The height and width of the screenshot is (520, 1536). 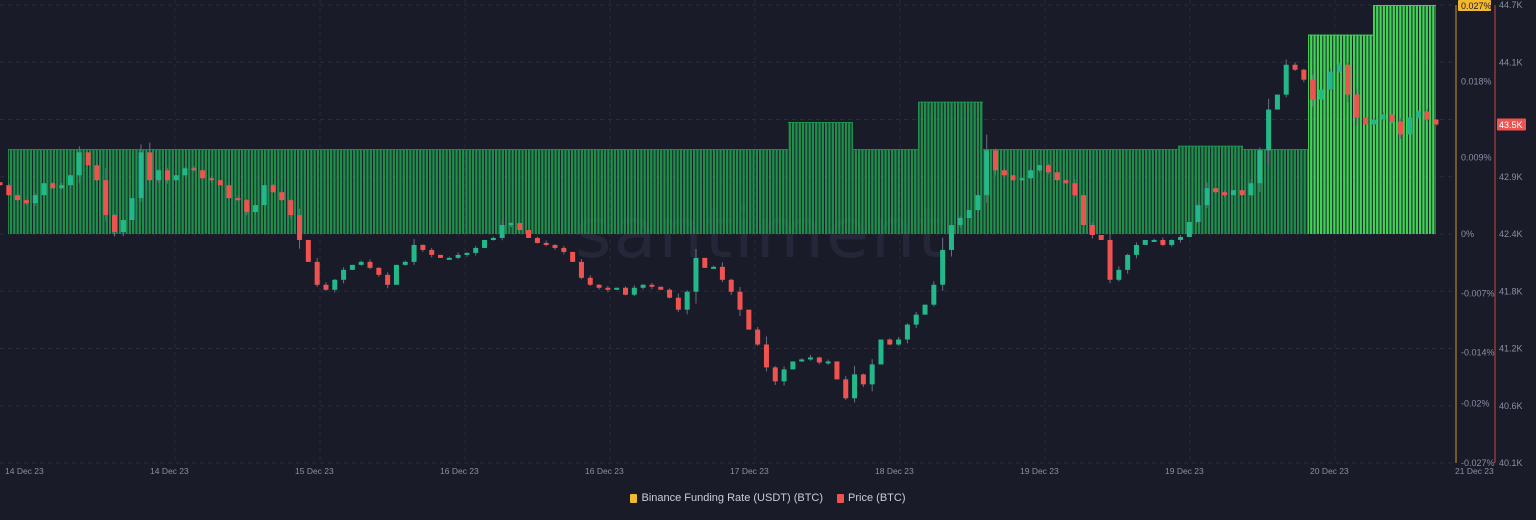 I want to click on price-tick-label: 44.7K, so click(x=1511, y=5).